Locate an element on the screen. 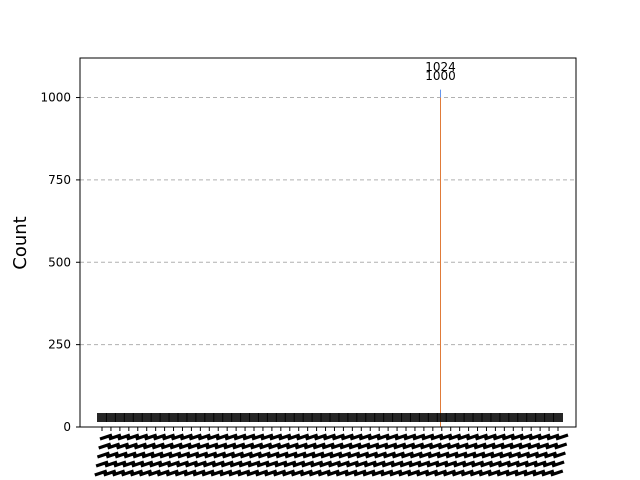 The image size is (640, 480). y-axis: 0 250 500 750 1000 is located at coordinates (60, 262).